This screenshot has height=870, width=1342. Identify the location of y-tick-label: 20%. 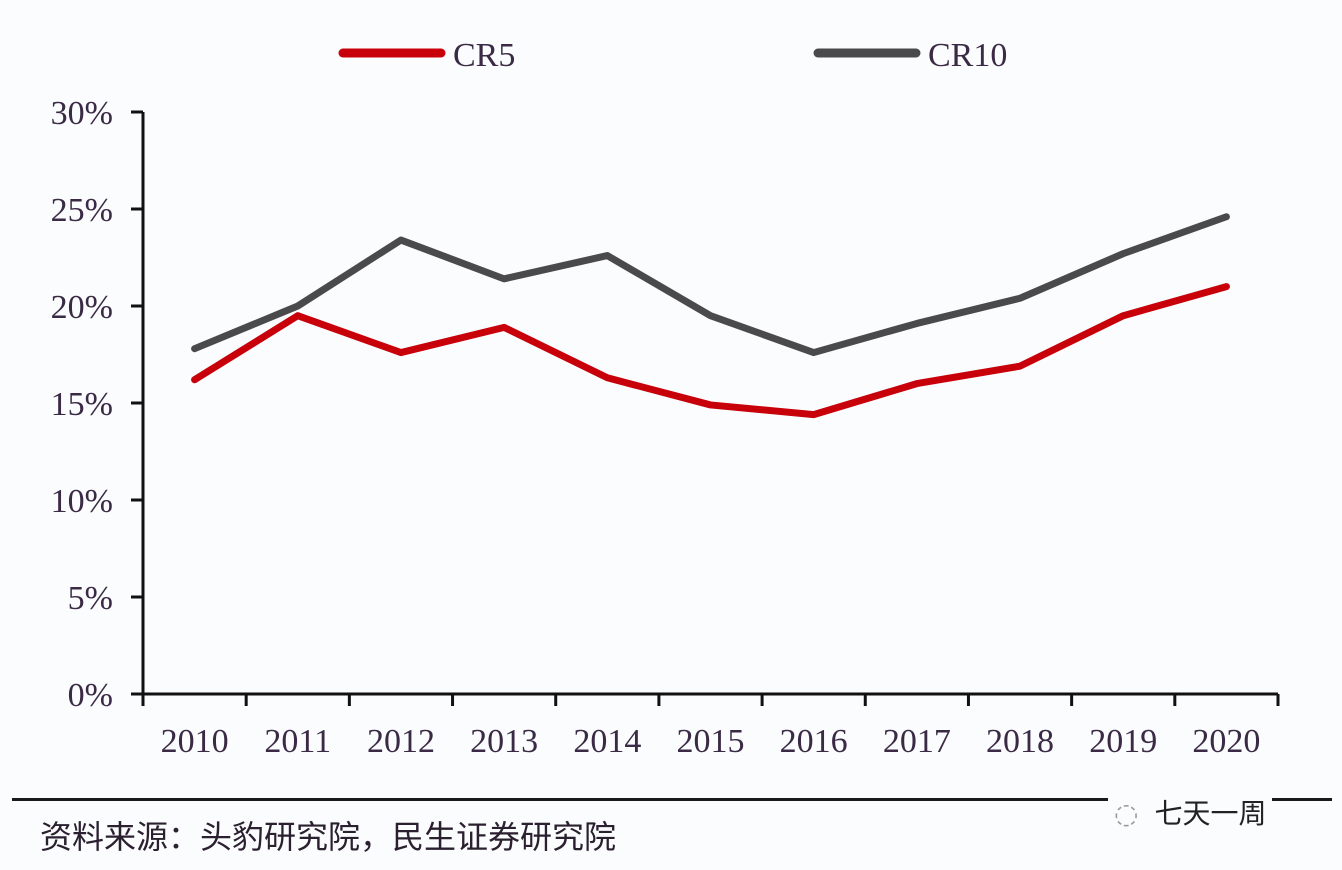
(82, 307).